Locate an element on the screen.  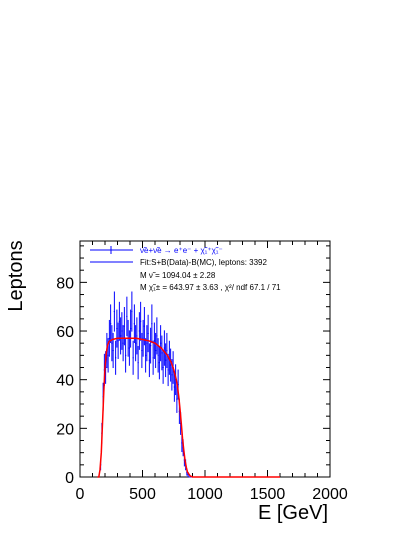
fit-series is located at coordinates (188, 407).